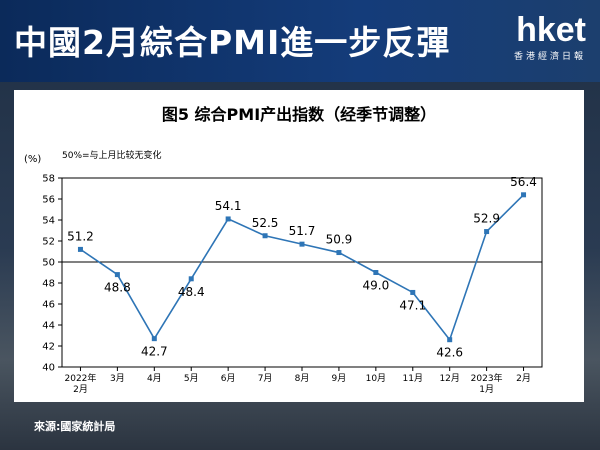  I want to click on data-label: 51.2, so click(80, 236).